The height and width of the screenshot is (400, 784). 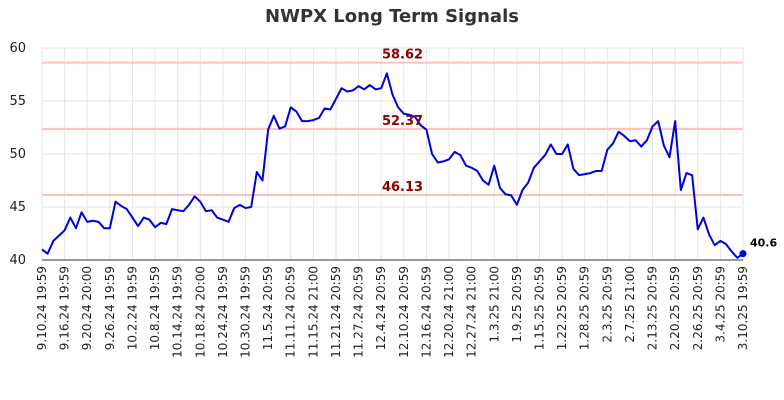 What do you see at coordinates (402, 187) in the screenshot?
I see `signal-level-label: 46.13` at bounding box center [402, 187].